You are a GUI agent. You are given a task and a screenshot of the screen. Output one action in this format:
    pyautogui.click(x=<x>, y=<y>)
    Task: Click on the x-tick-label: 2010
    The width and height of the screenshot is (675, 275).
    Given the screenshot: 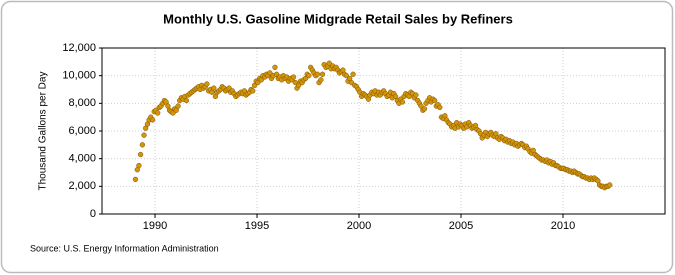 What is the action you would take?
    pyautogui.click(x=563, y=226)
    